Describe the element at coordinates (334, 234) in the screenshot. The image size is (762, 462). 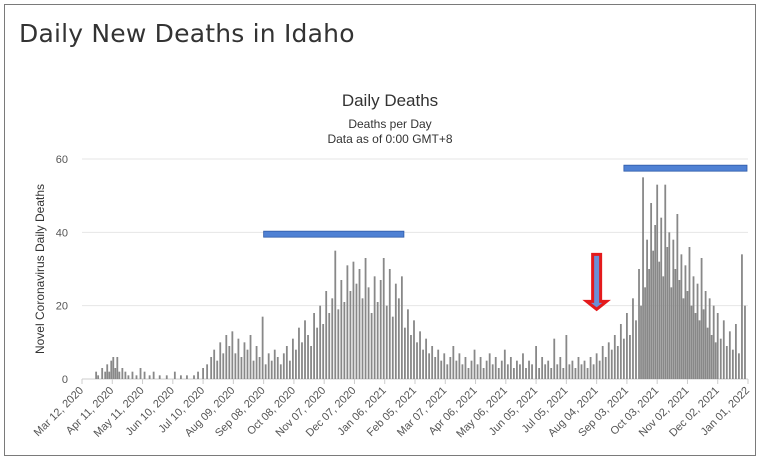
I see `highlight-range-bar` at that location.